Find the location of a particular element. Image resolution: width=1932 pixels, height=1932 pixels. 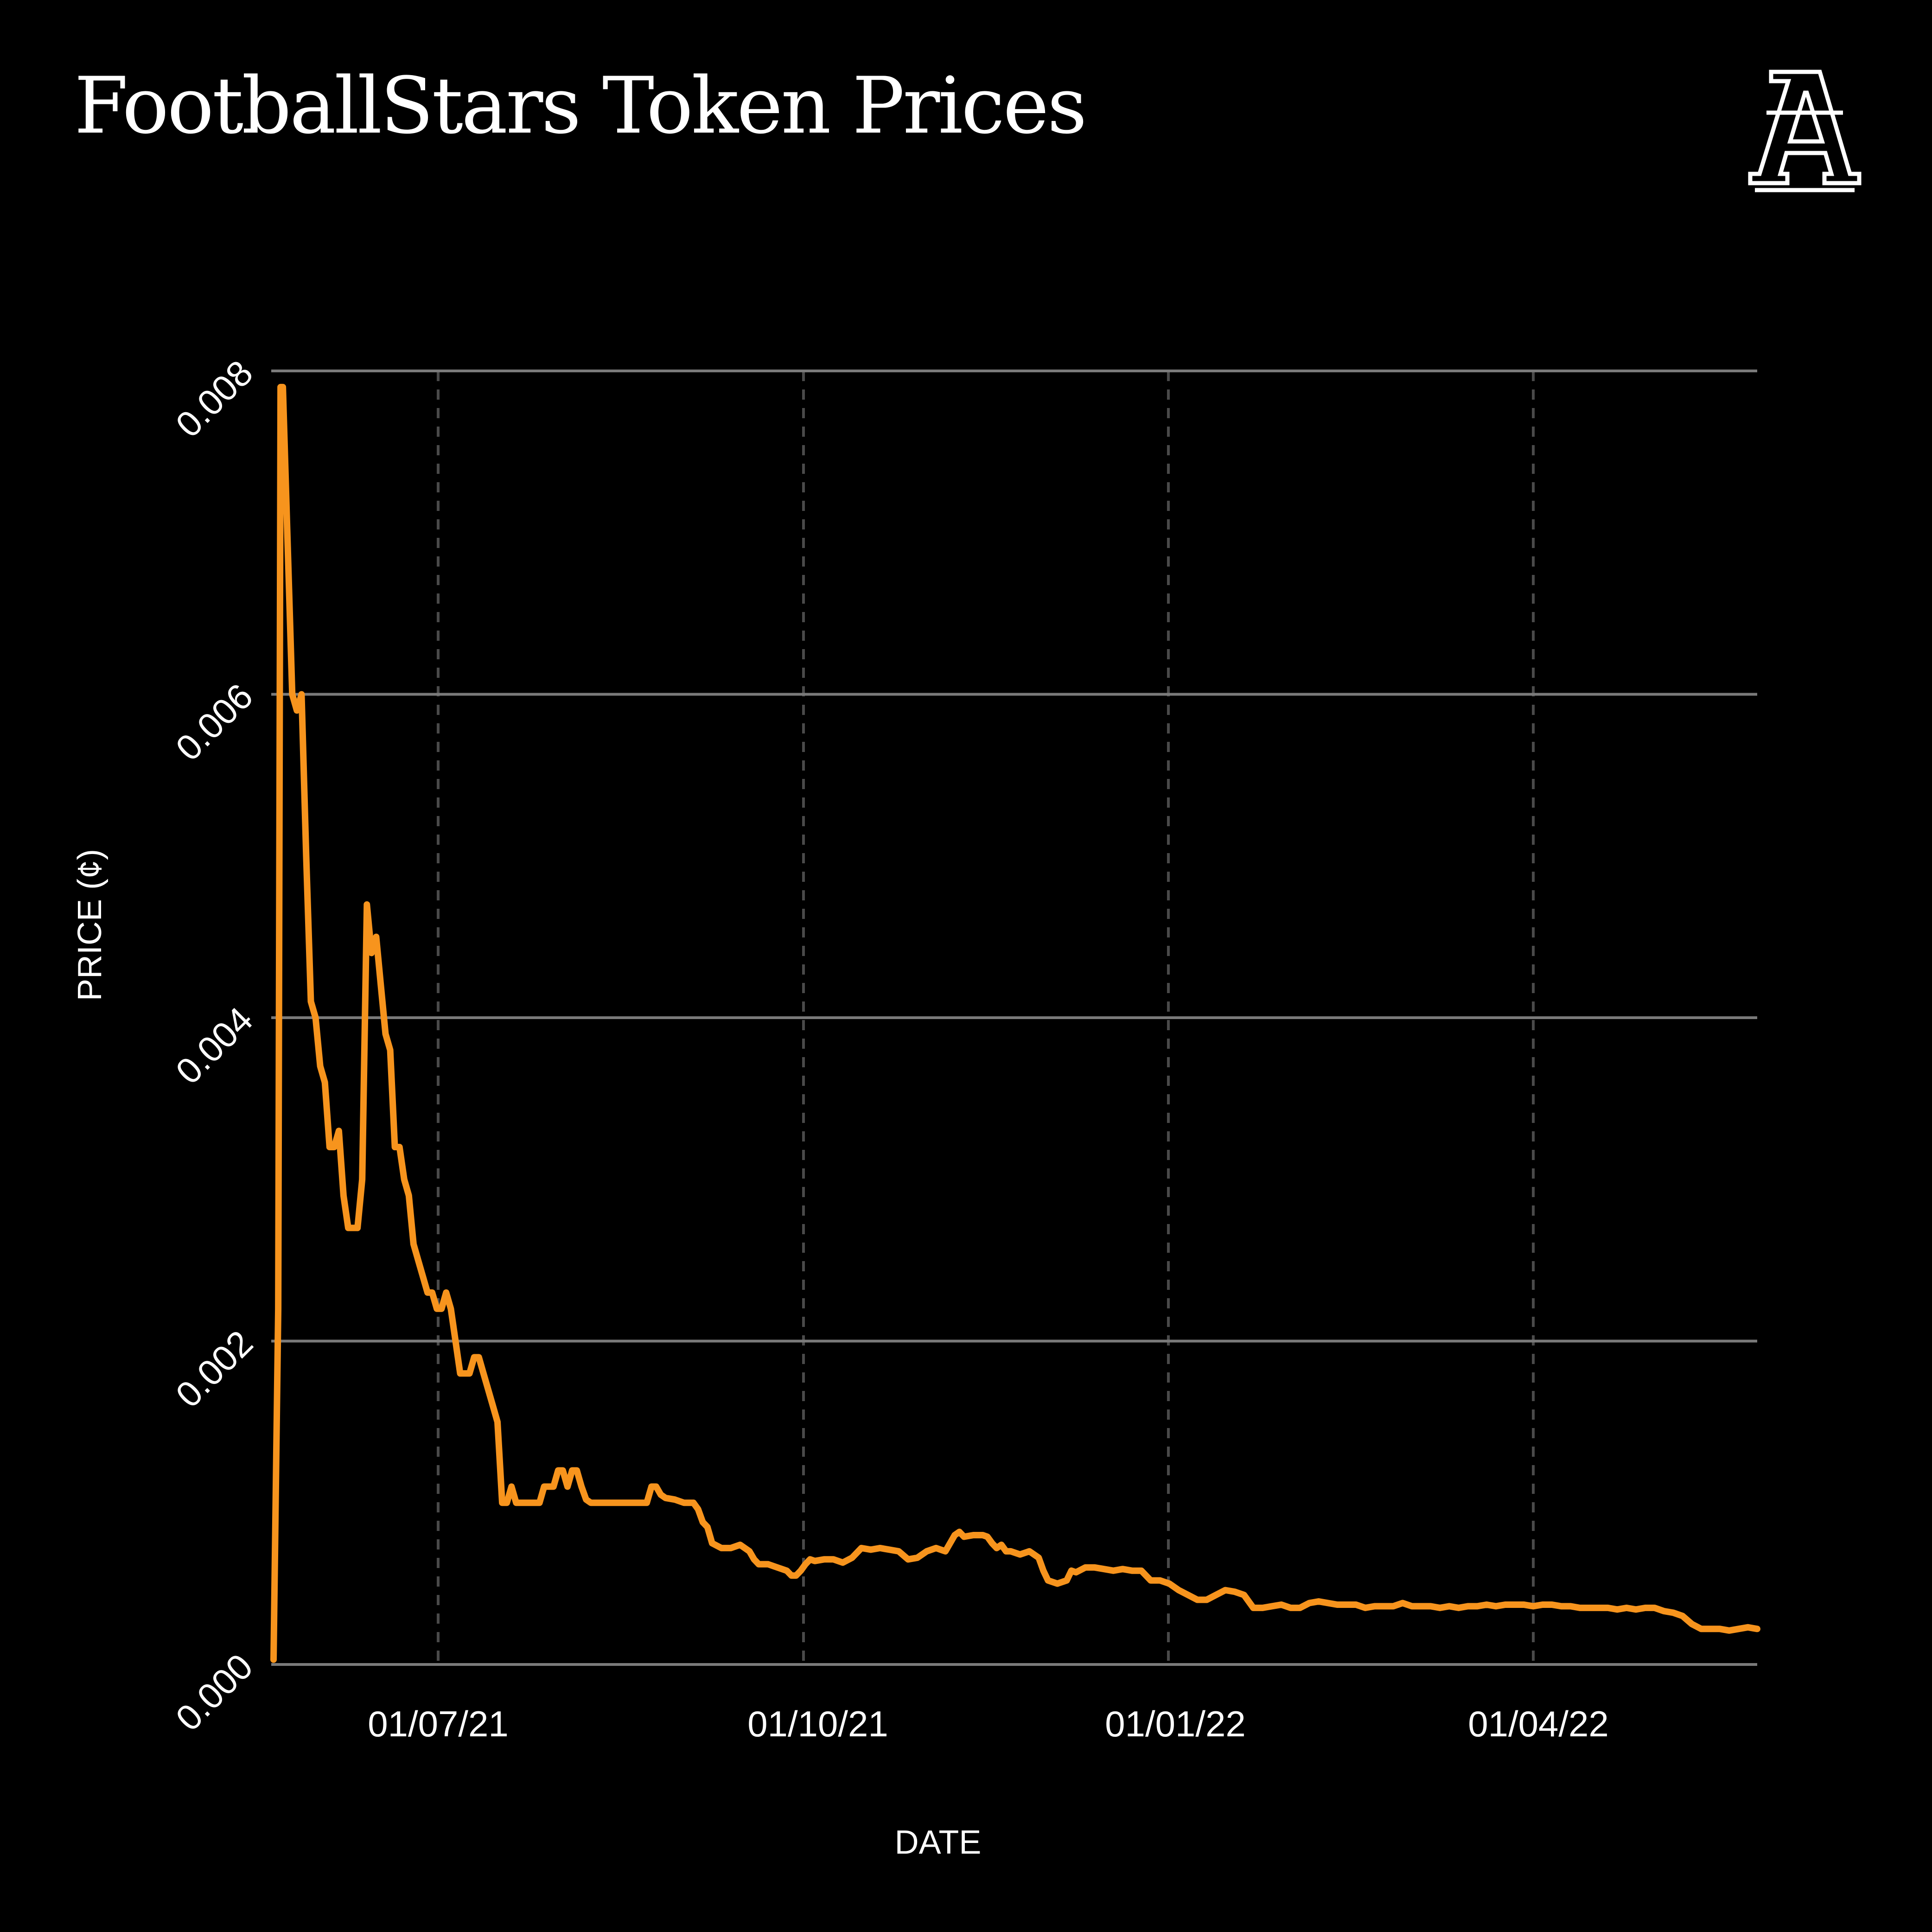

logo-glyph is located at coordinates (1805, 127).